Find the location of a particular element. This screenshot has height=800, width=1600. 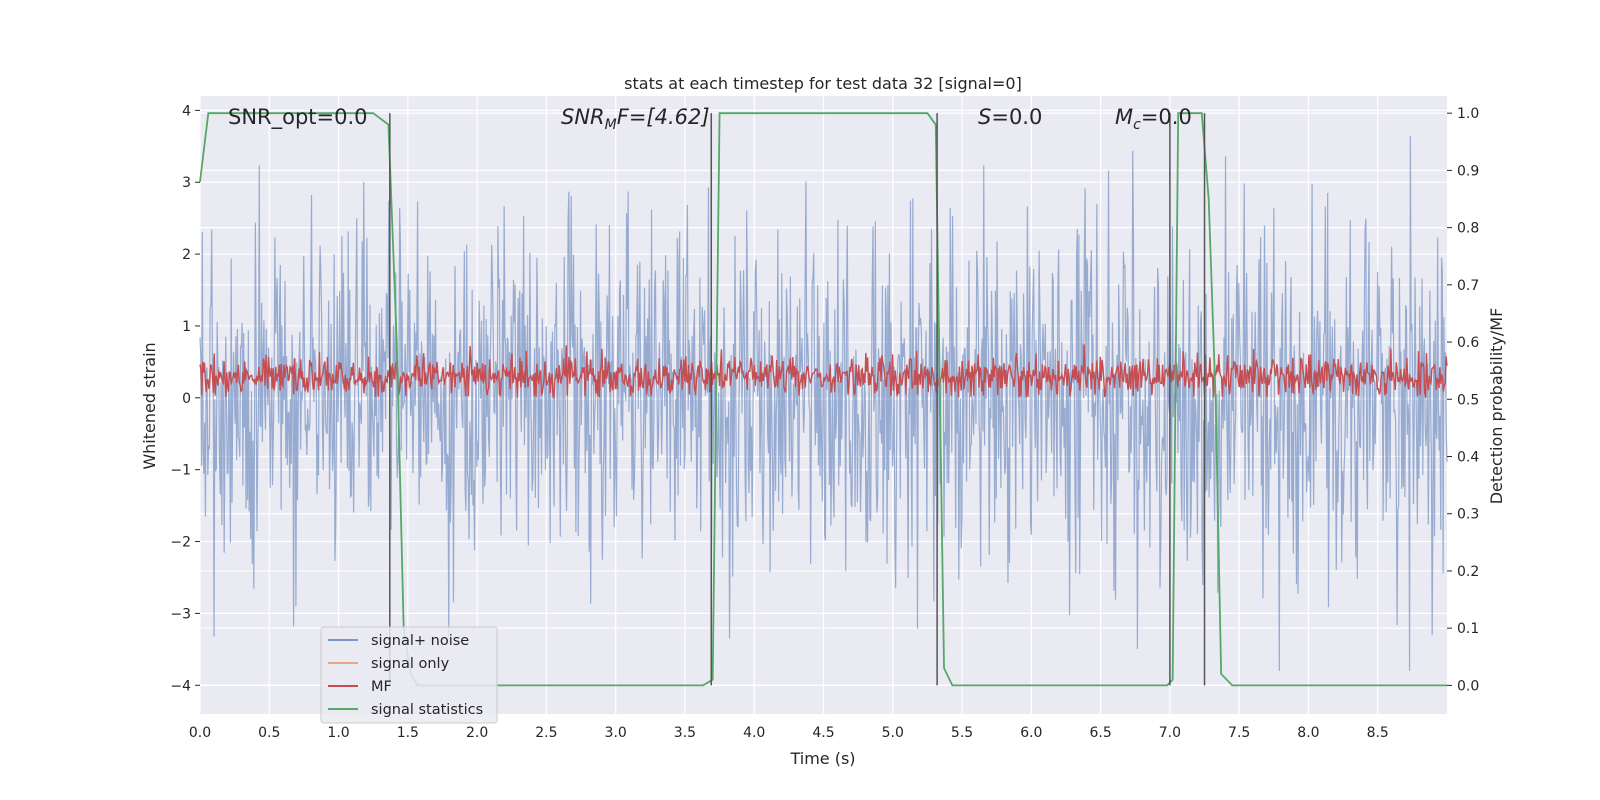

x-tick-label: 1.0 is located at coordinates (338, 733).